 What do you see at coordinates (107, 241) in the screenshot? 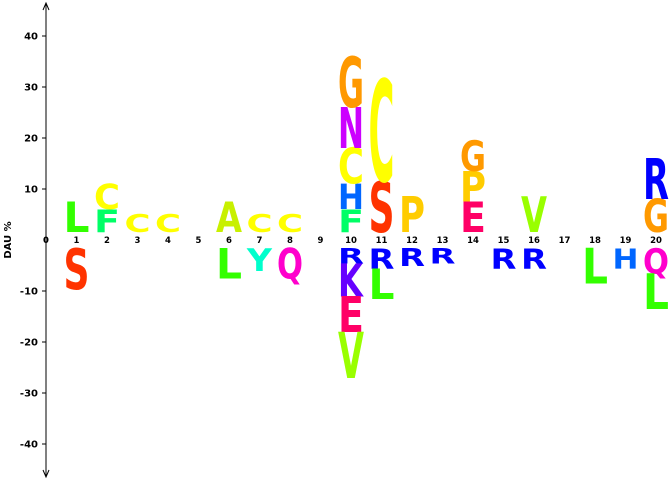
I see `x-tick-label: 2` at bounding box center [107, 241].